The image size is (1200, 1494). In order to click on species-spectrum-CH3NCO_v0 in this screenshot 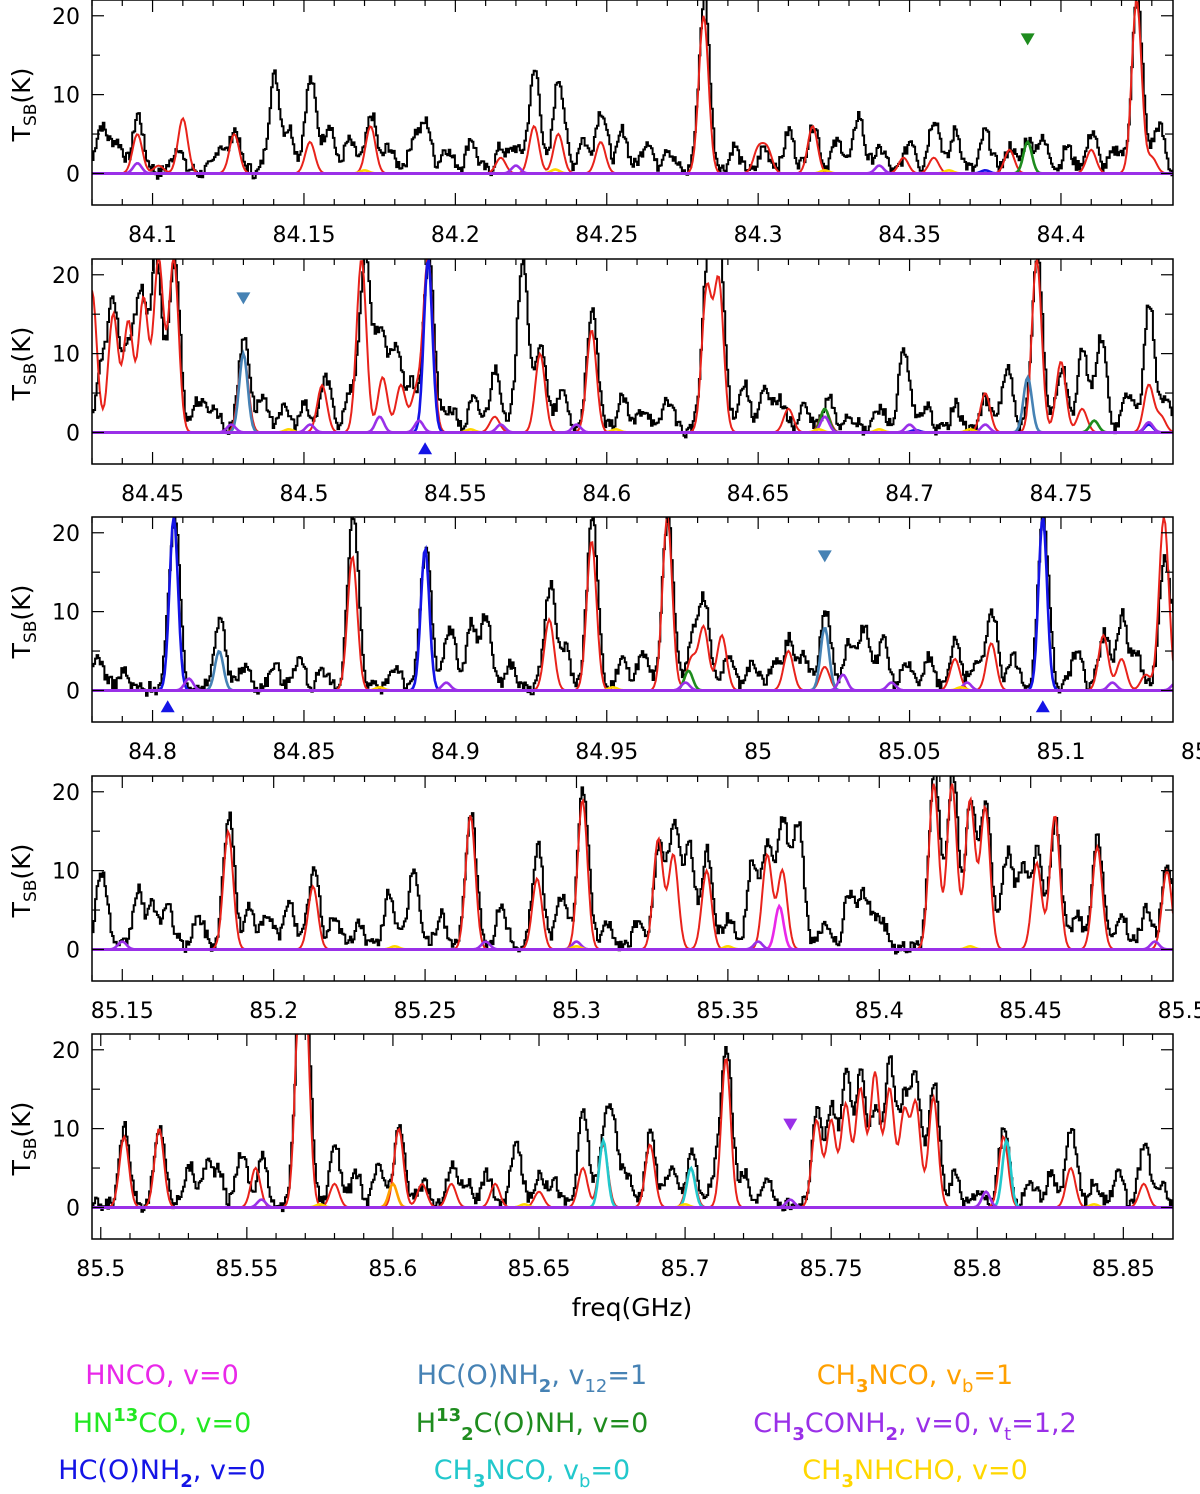, I will do `click(632, 1172)`.